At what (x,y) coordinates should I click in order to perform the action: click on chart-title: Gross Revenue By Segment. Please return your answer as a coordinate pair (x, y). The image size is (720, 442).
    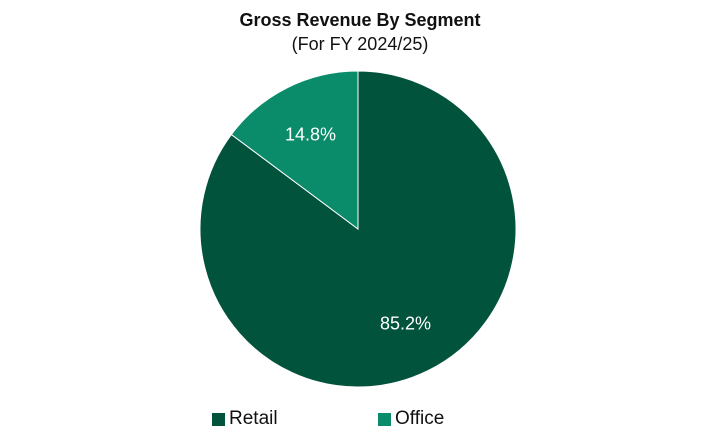
    Looking at the image, I should click on (360, 20).